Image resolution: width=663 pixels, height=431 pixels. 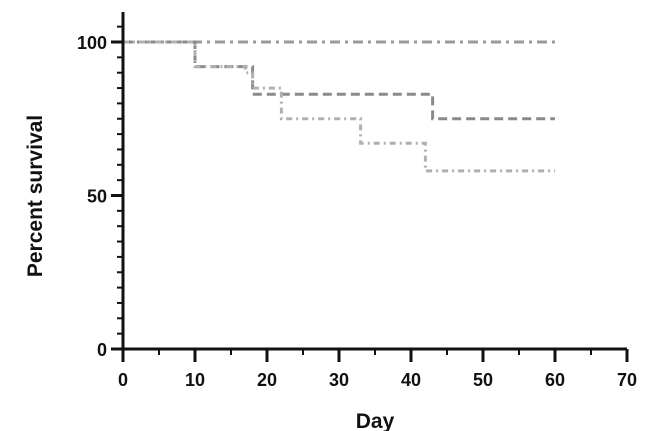 I want to click on y-tick-label: 0, so click(x=102, y=350).